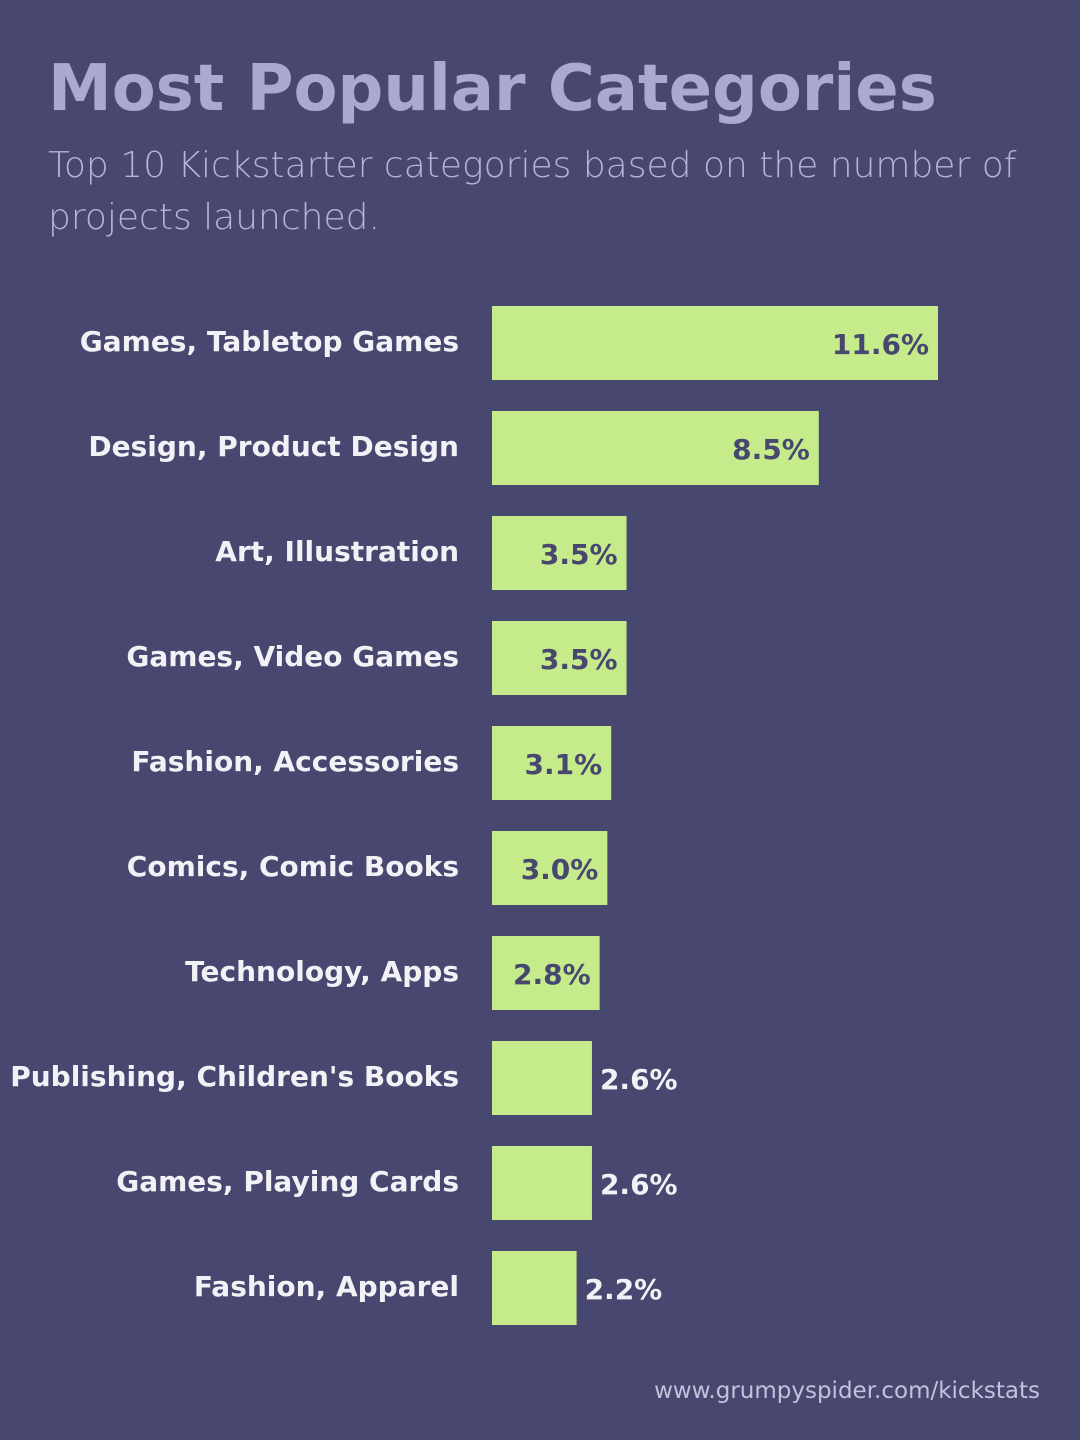 This screenshot has width=1080, height=1440. I want to click on value-label: 8.5%, so click(771, 449).